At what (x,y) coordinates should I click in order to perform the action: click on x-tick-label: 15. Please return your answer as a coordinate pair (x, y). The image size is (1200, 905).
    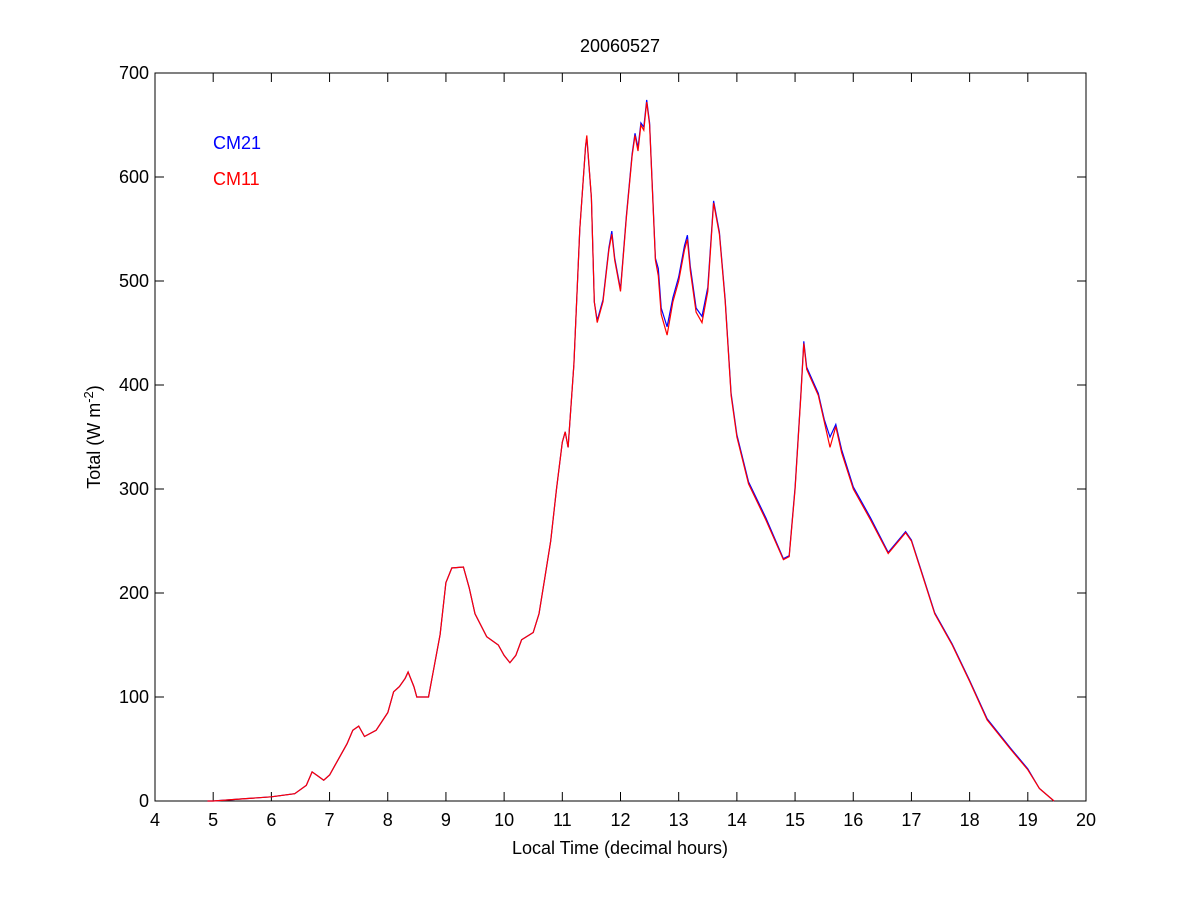
    Looking at the image, I should click on (795, 820).